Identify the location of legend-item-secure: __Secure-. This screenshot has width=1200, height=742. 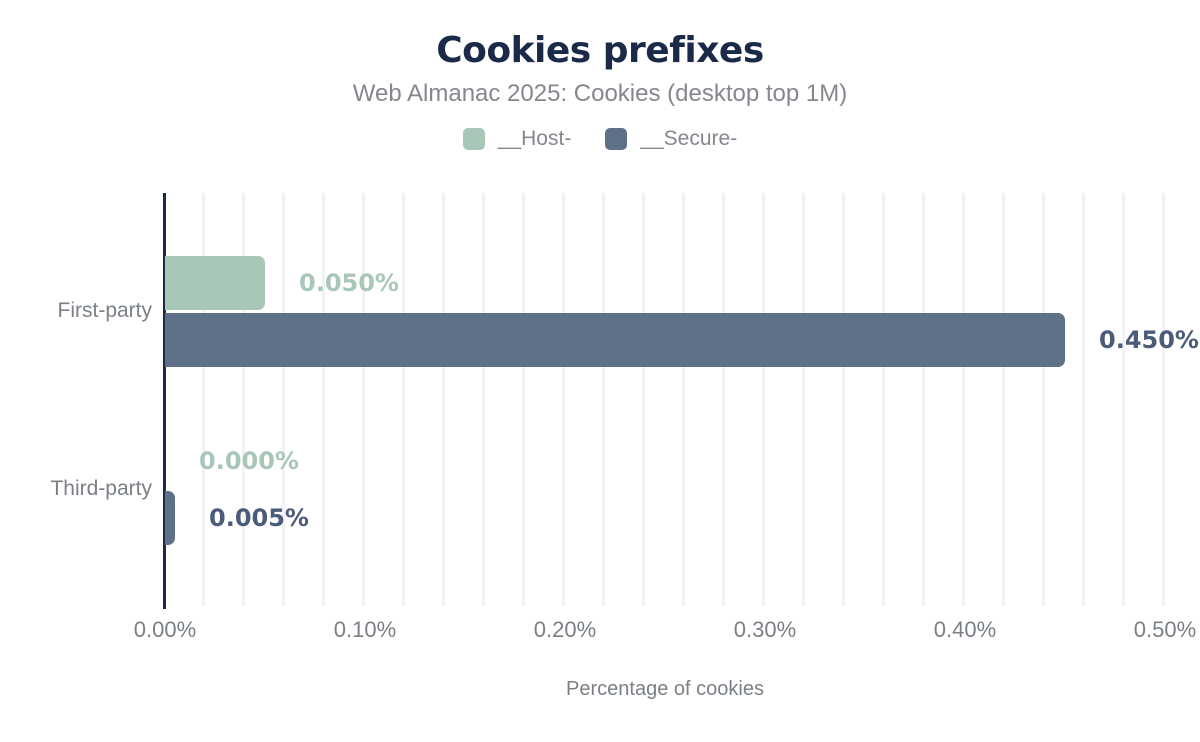
(671, 139).